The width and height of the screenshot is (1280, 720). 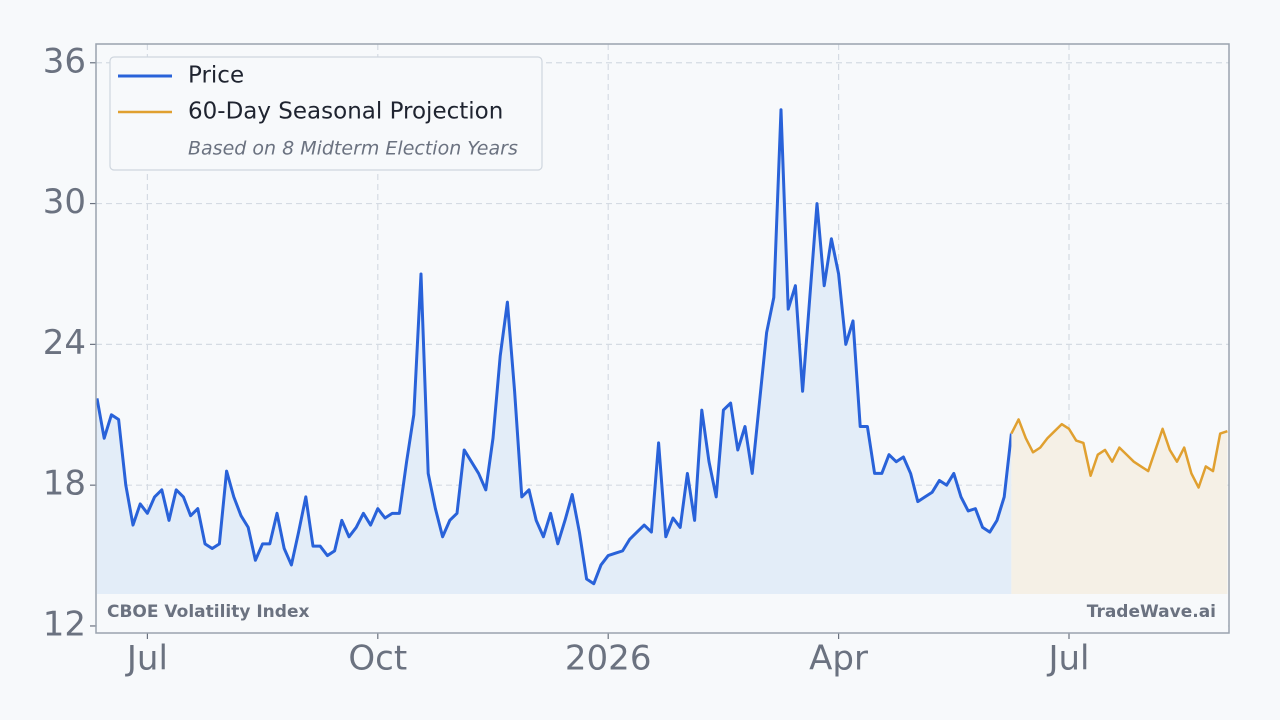 I want to click on legend-note: Based on 8 Midterm Election Years, so click(x=353, y=149).